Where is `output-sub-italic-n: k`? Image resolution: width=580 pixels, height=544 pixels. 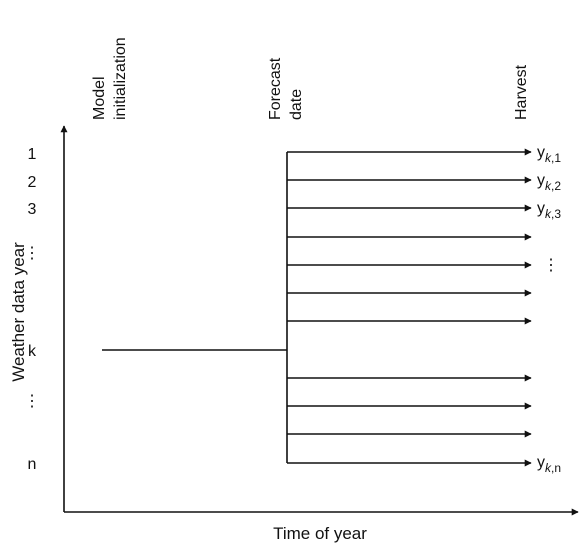 output-sub-italic-n: k is located at coordinates (548, 468).